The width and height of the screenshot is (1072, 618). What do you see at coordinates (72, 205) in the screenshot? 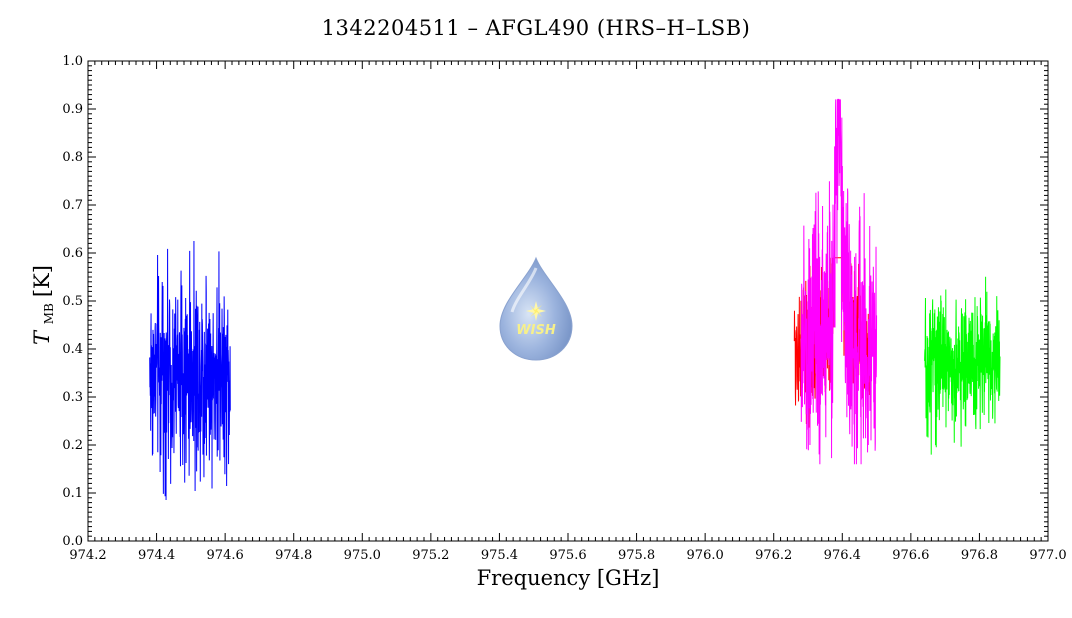
I see `y-tick-label: 0.7` at bounding box center [72, 205].